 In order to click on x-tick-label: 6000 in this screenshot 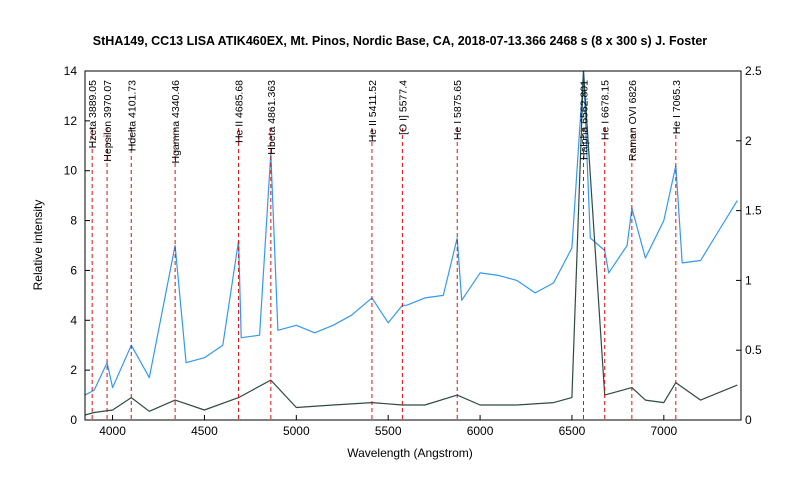, I will do `click(480, 431)`.